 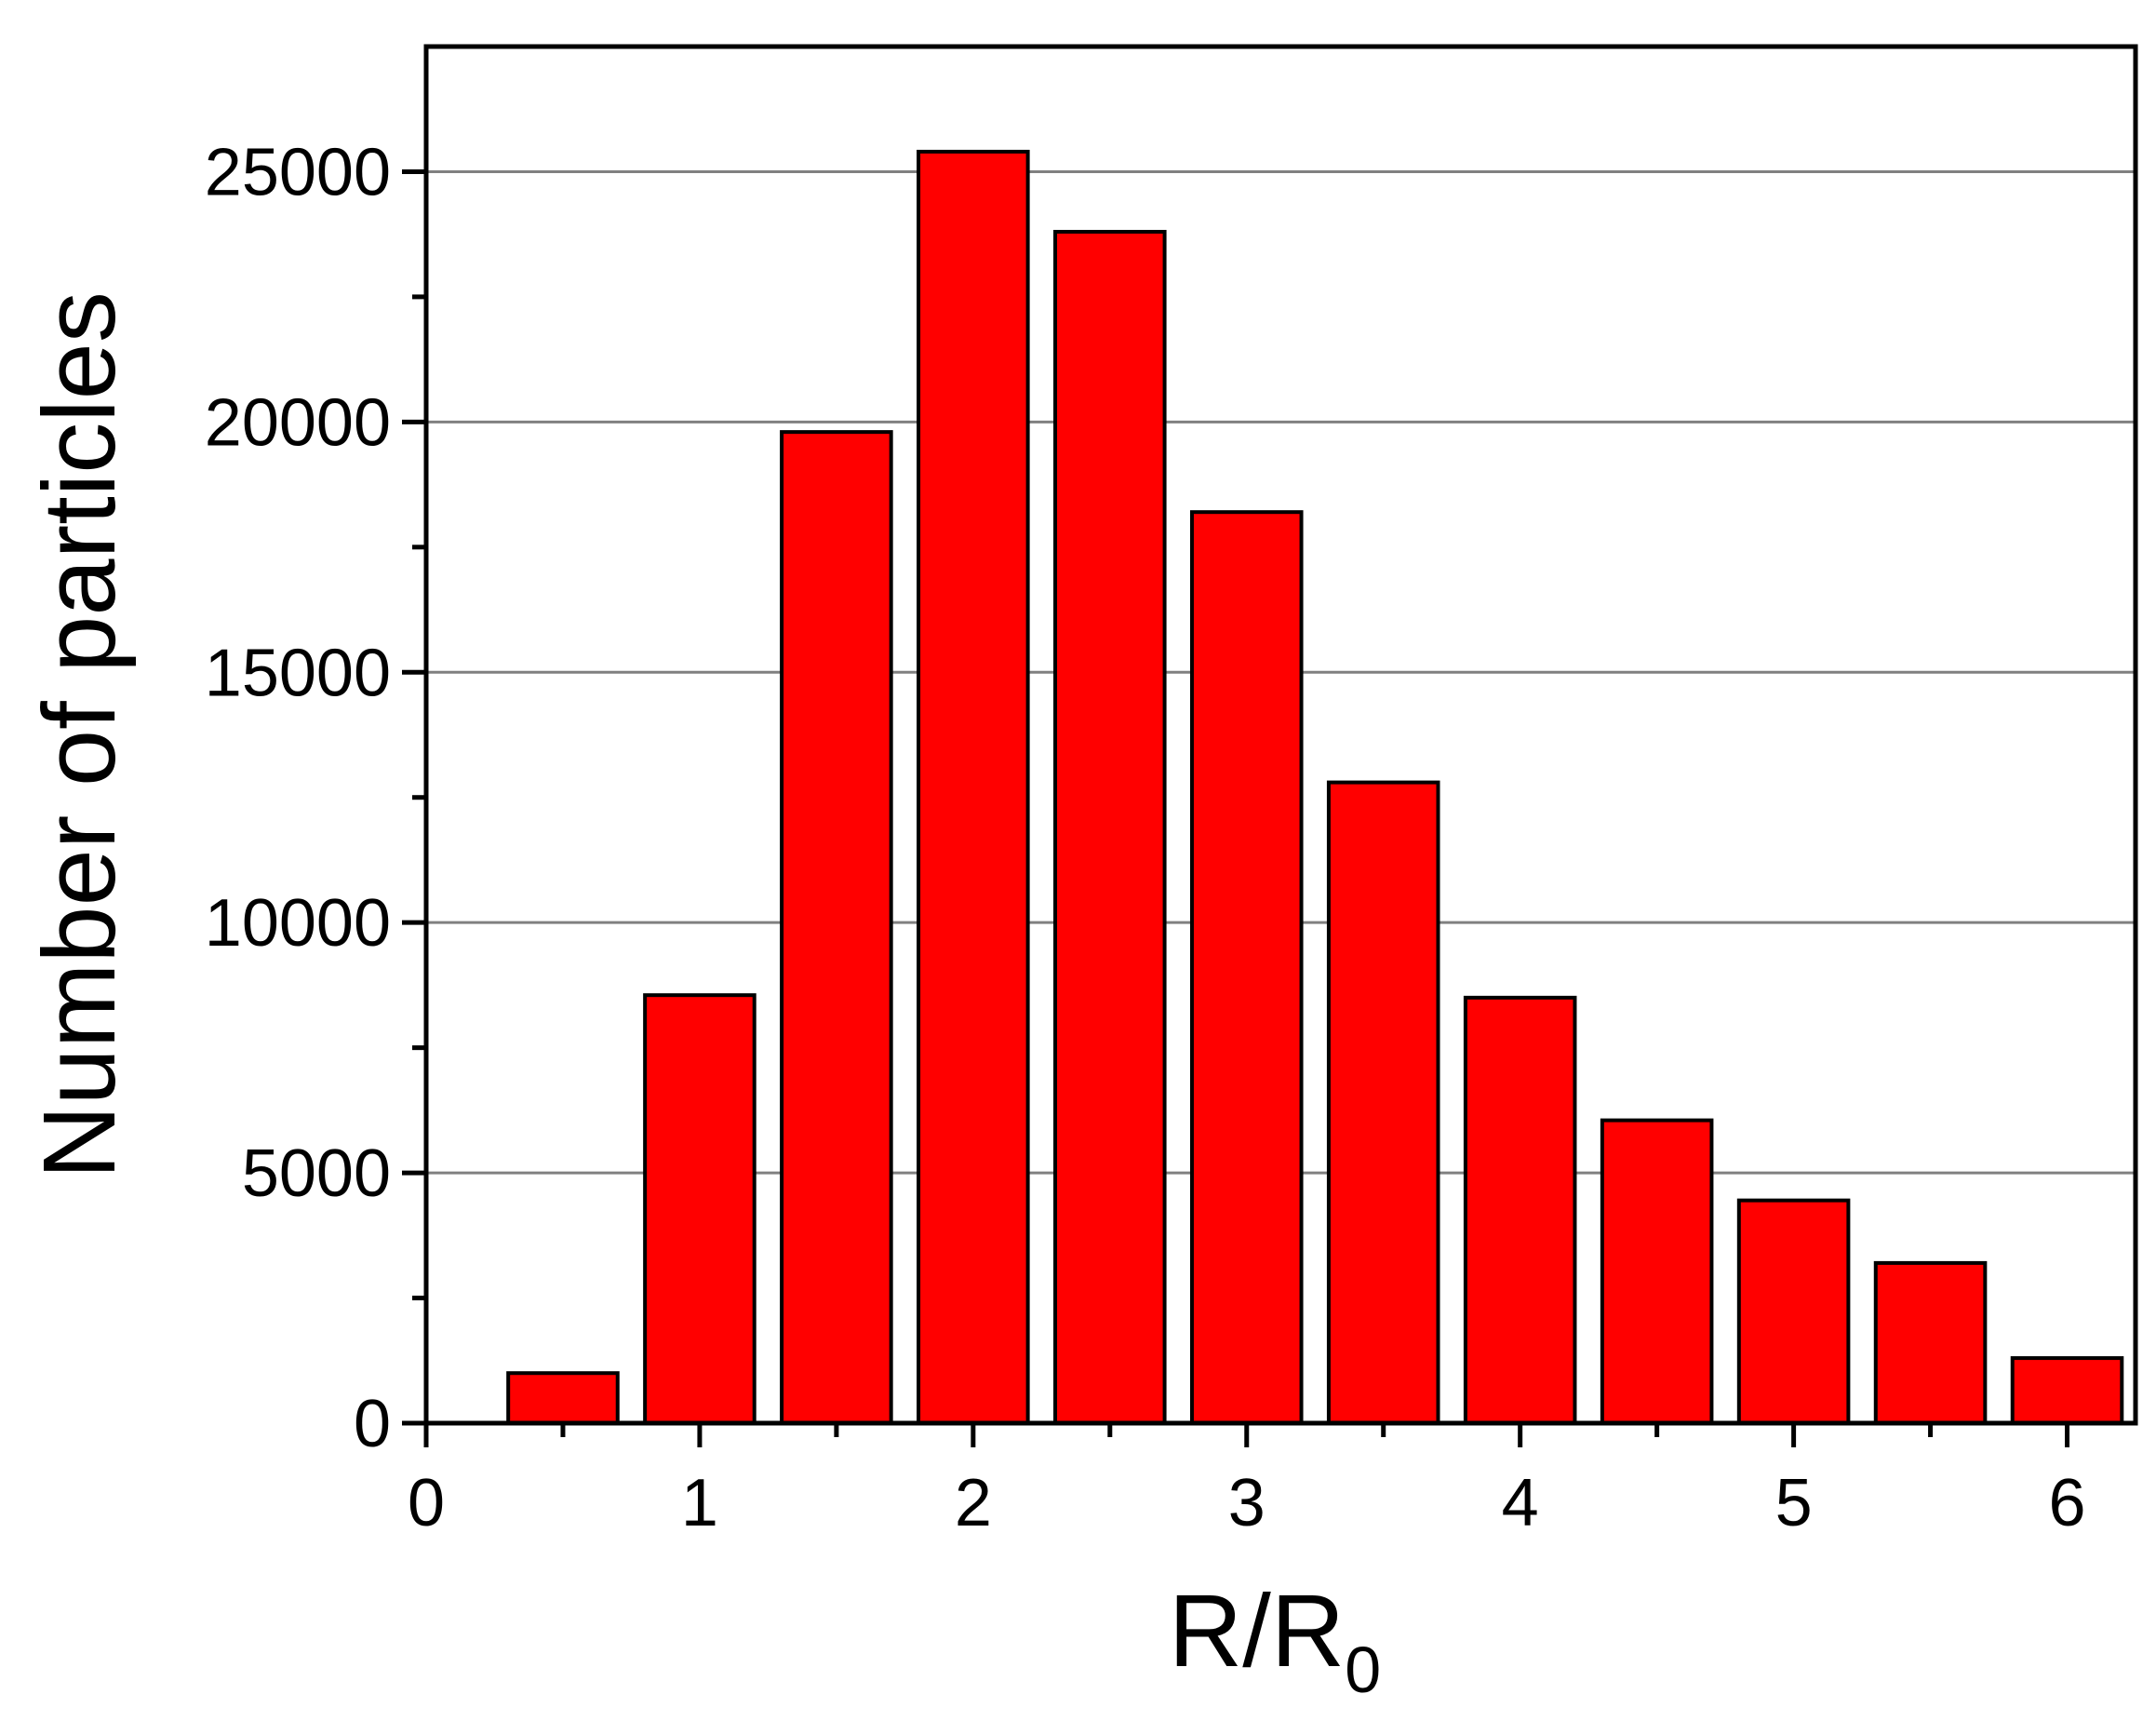 What do you see at coordinates (372, 1424) in the screenshot?
I see `y-tick-label-0: 0` at bounding box center [372, 1424].